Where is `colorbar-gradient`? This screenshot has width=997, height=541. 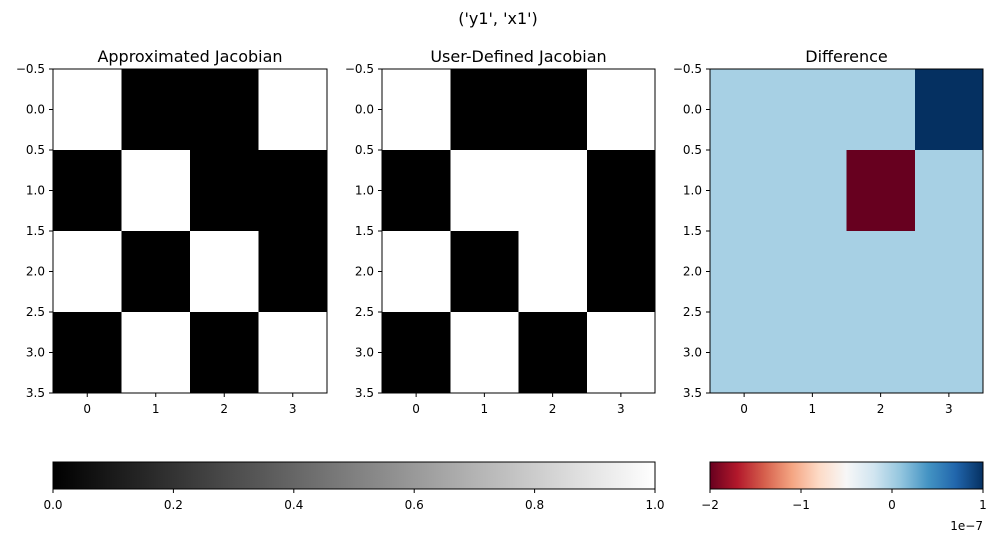 colorbar-gradient is located at coordinates (354, 475).